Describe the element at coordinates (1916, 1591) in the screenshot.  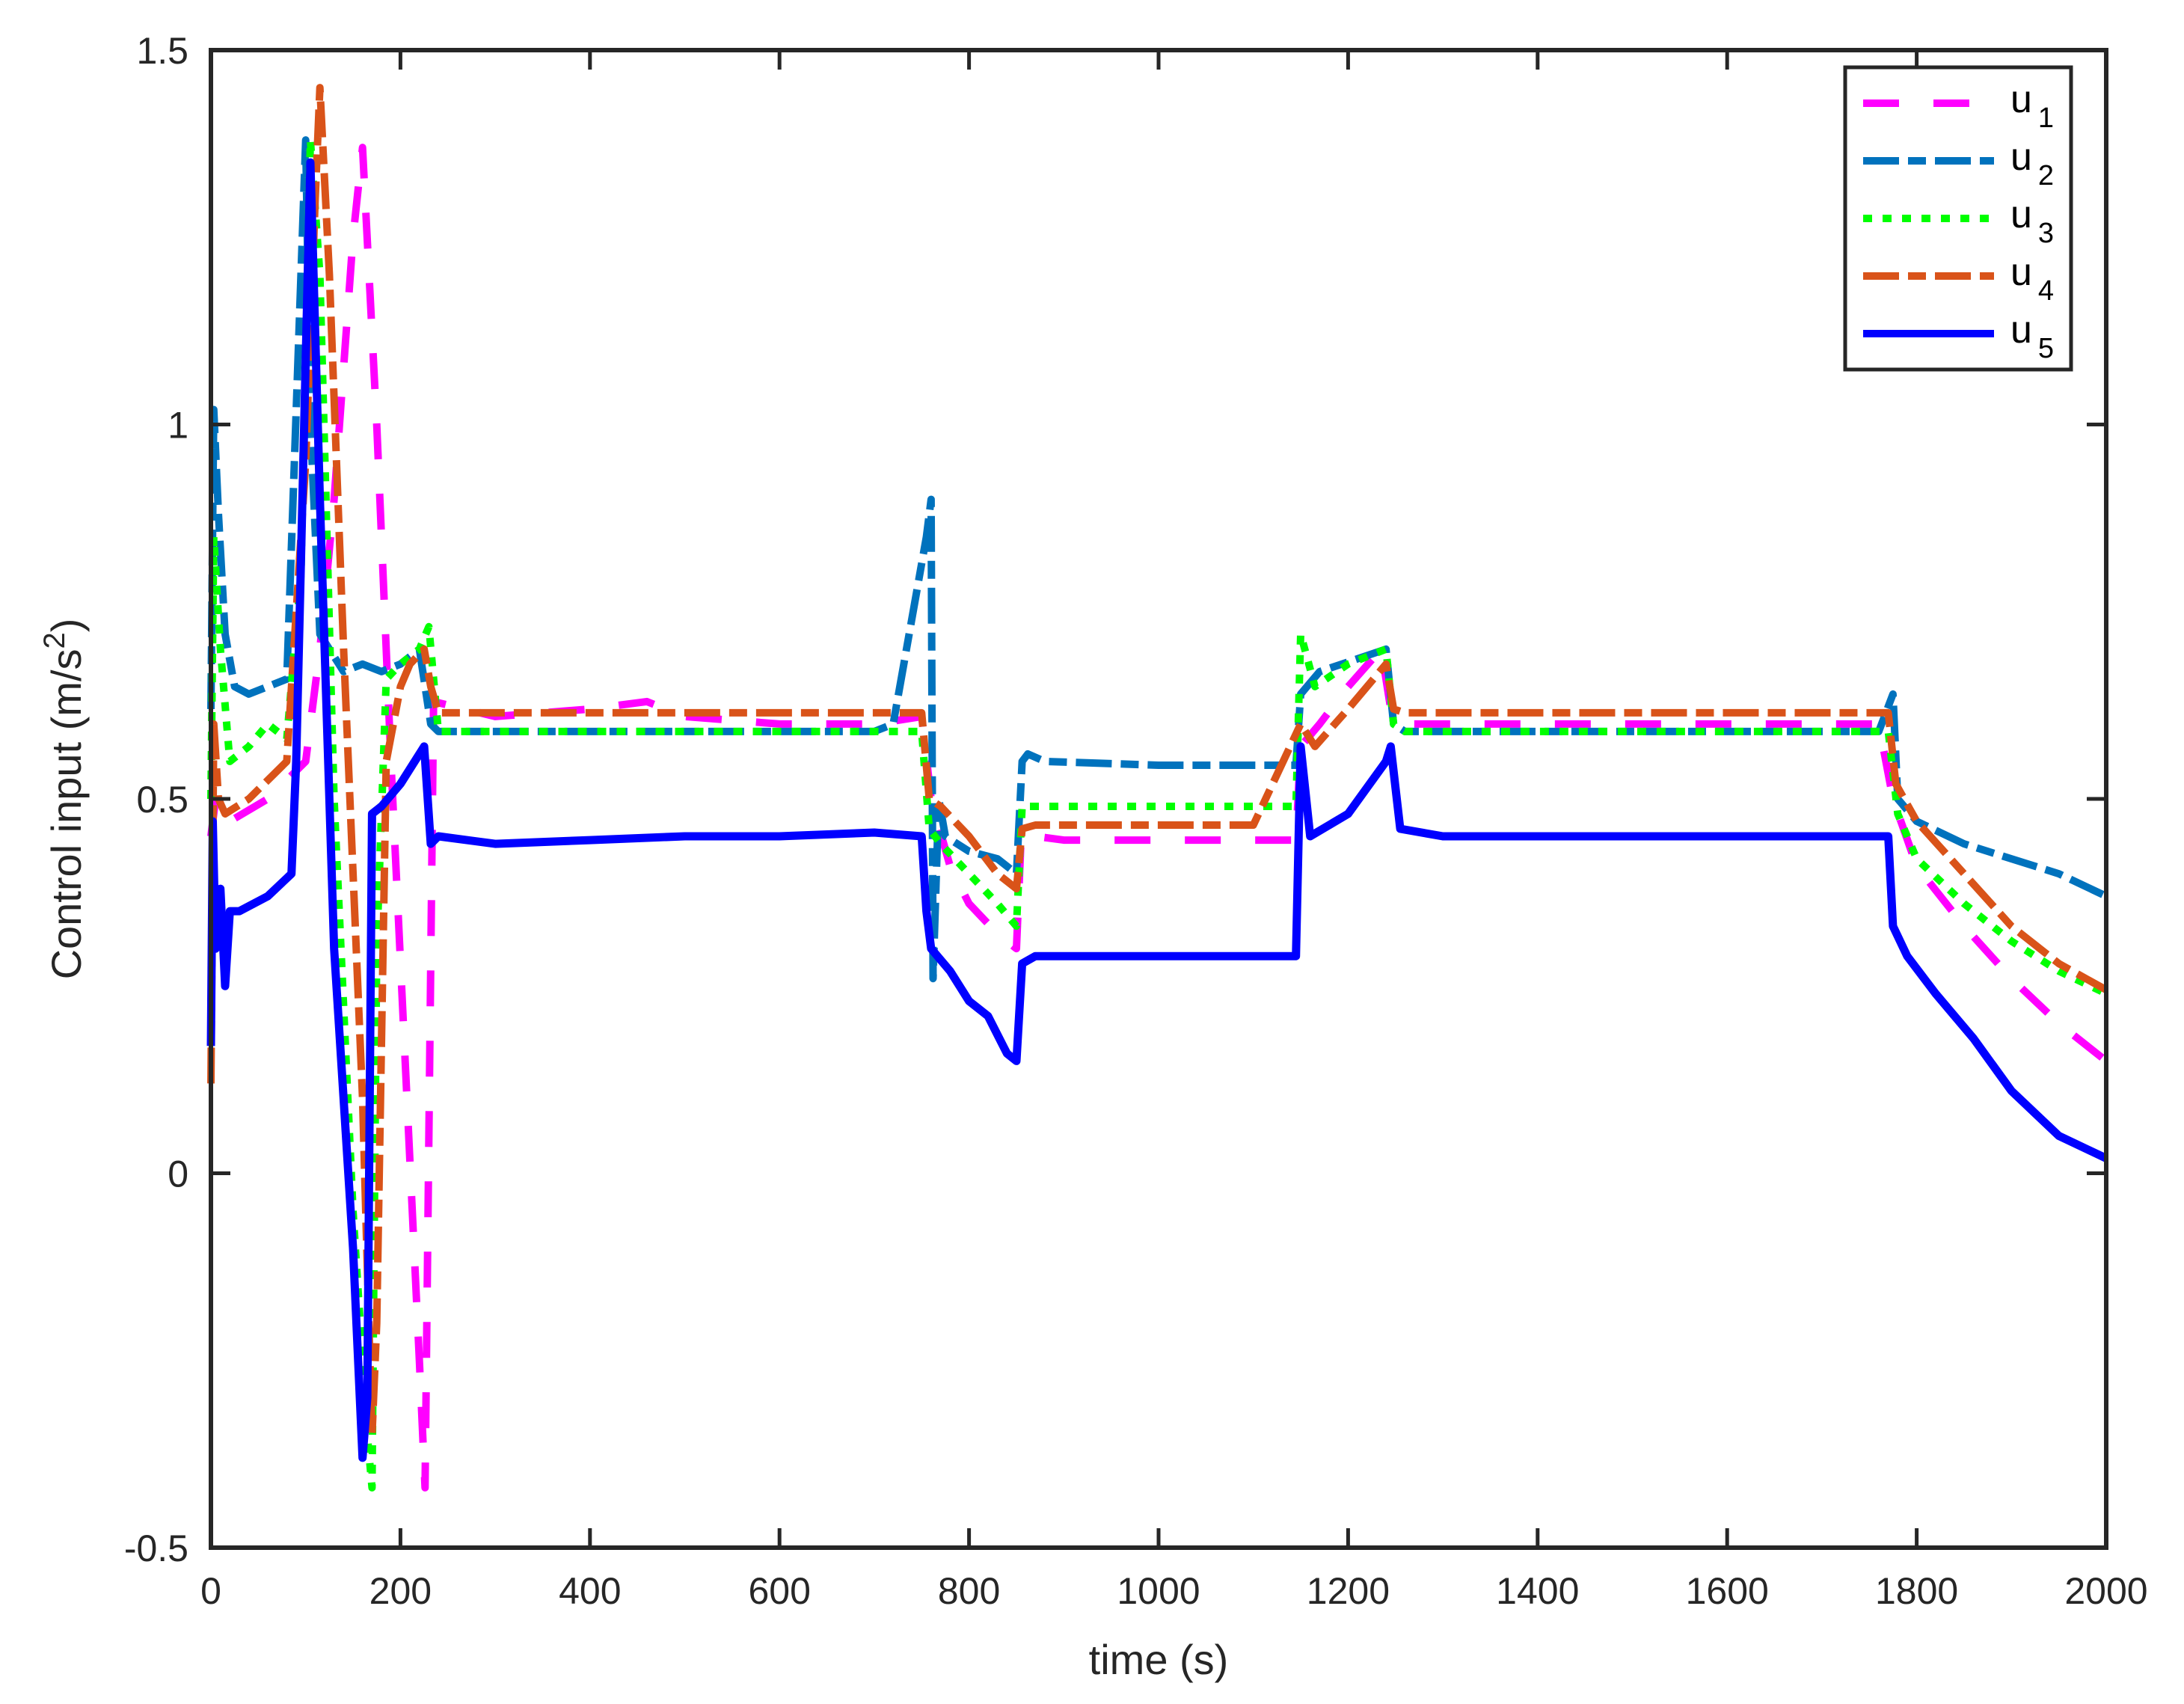
I see `x-tick-label: 1800` at that location.